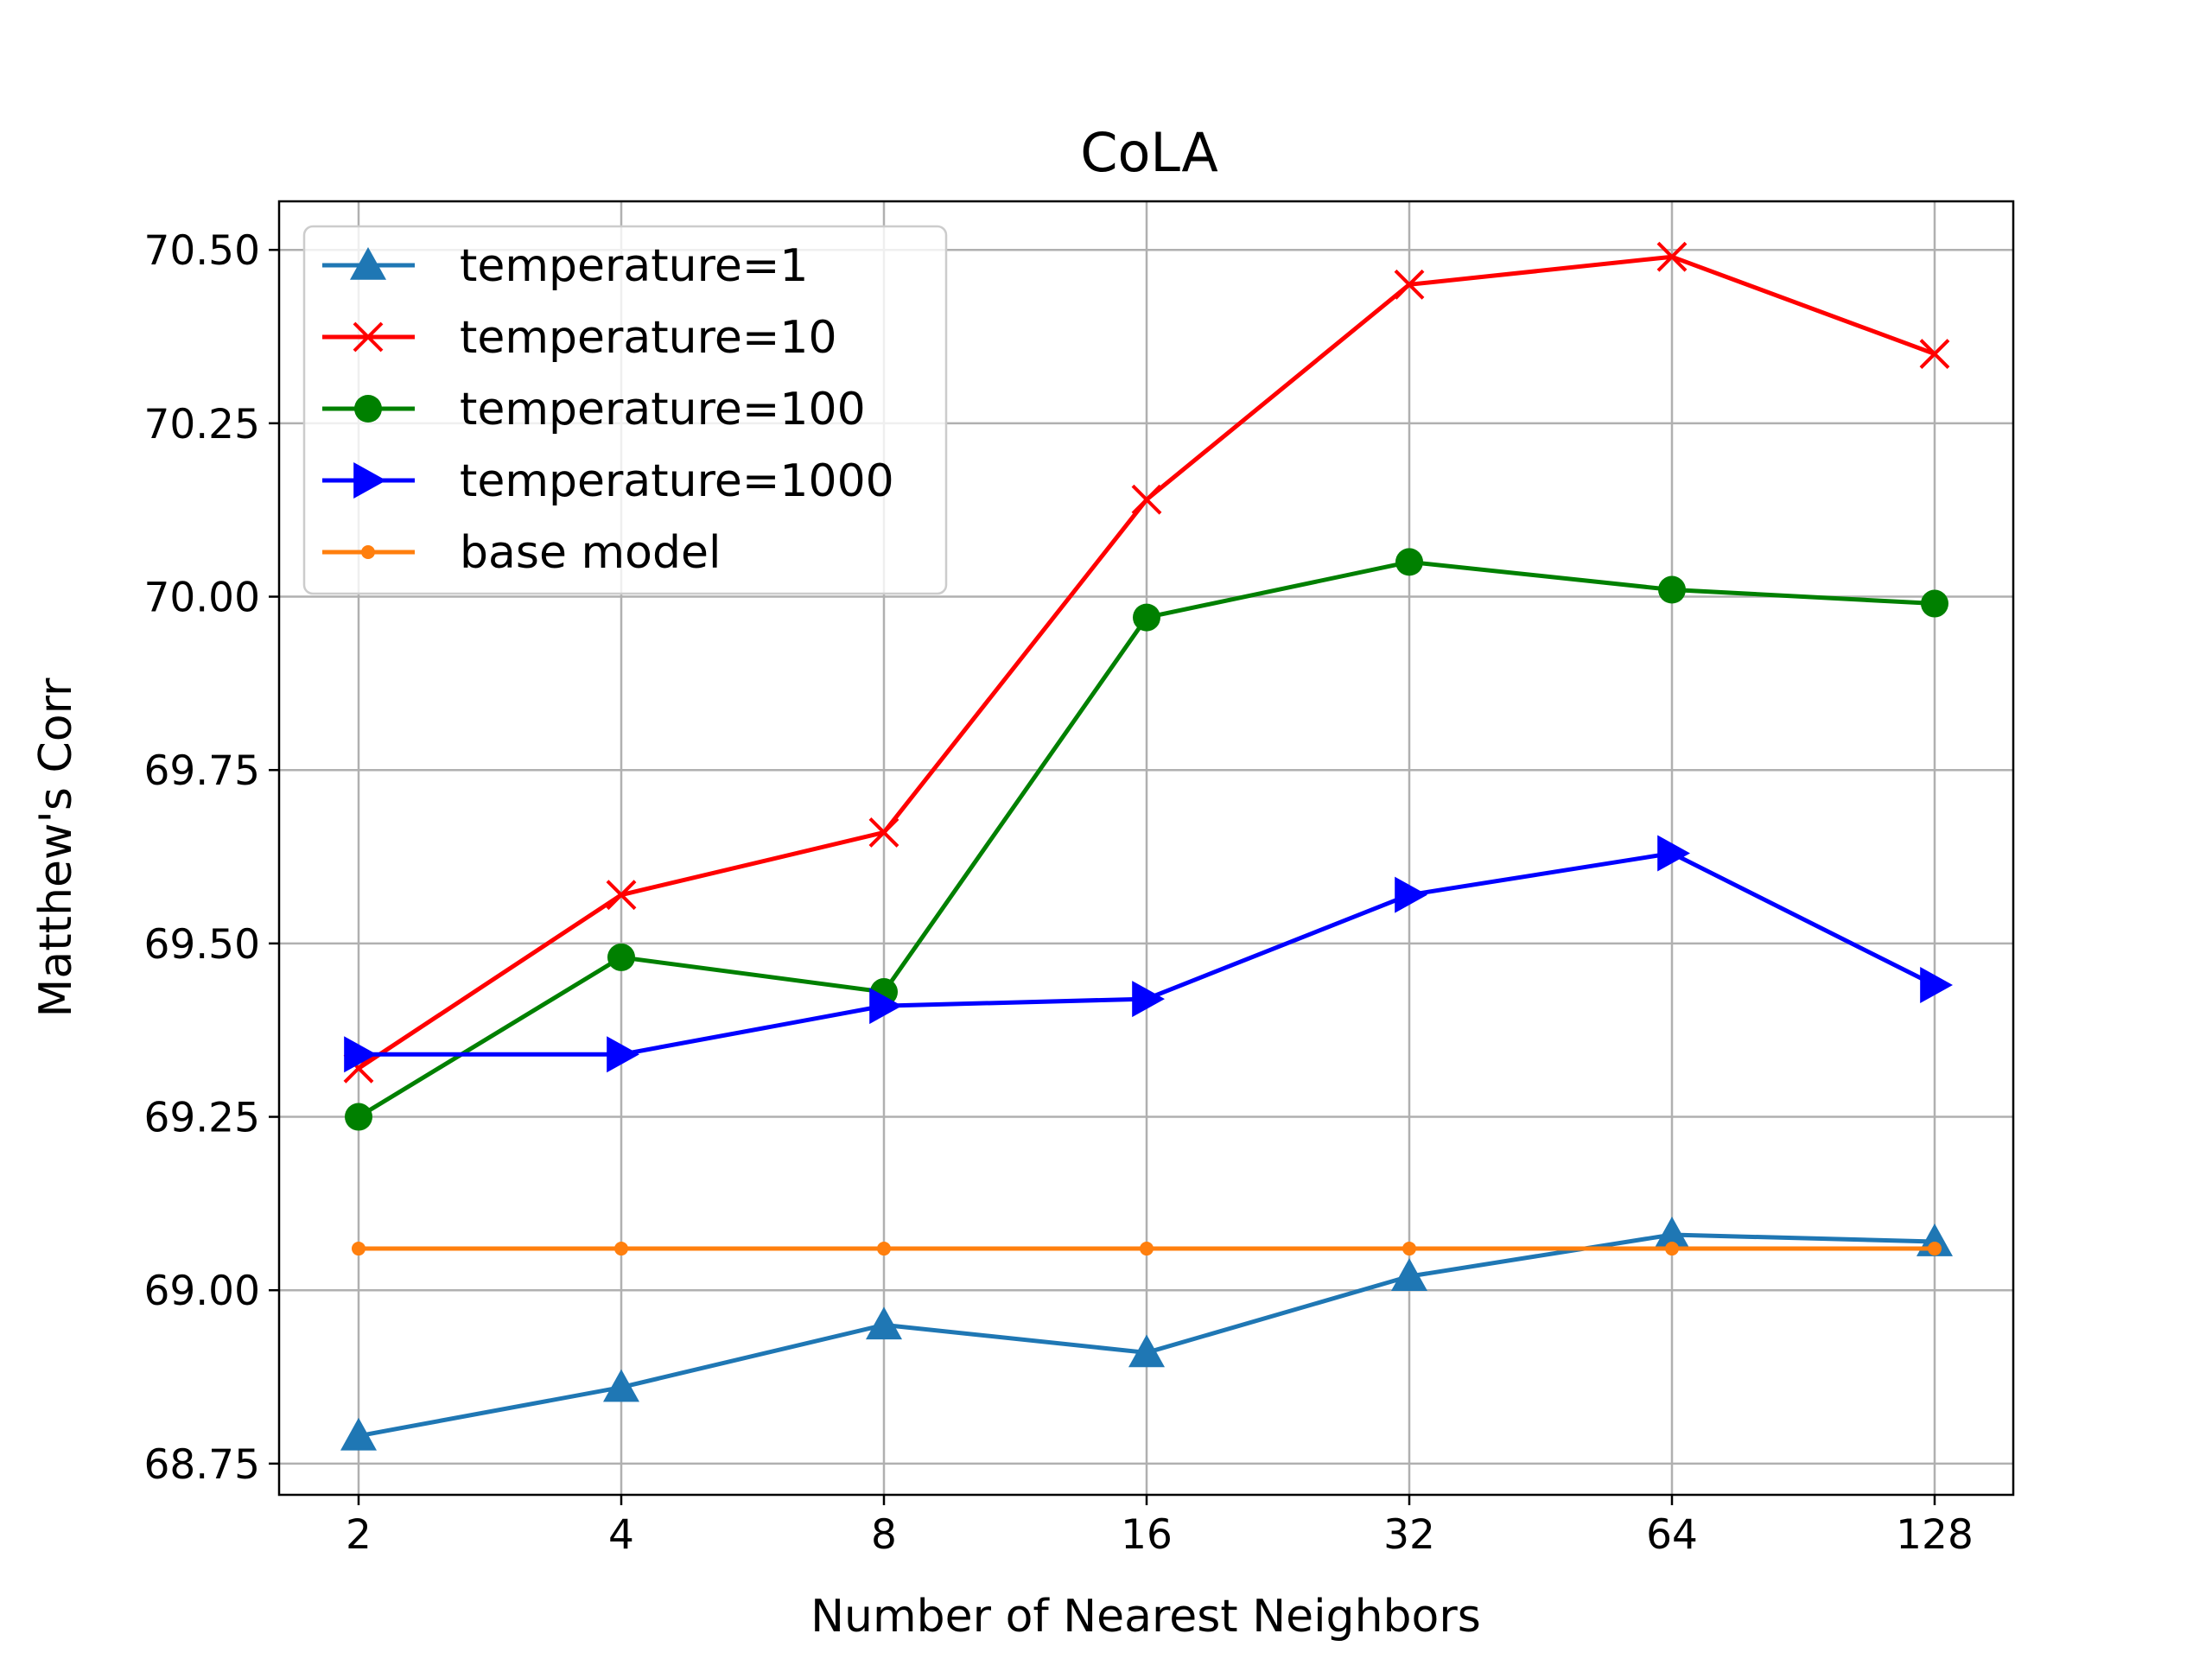 This screenshot has width=2212, height=1659. What do you see at coordinates (201, 1291) in the screenshot?
I see `y-tick-label-69.00: 69.00` at bounding box center [201, 1291].